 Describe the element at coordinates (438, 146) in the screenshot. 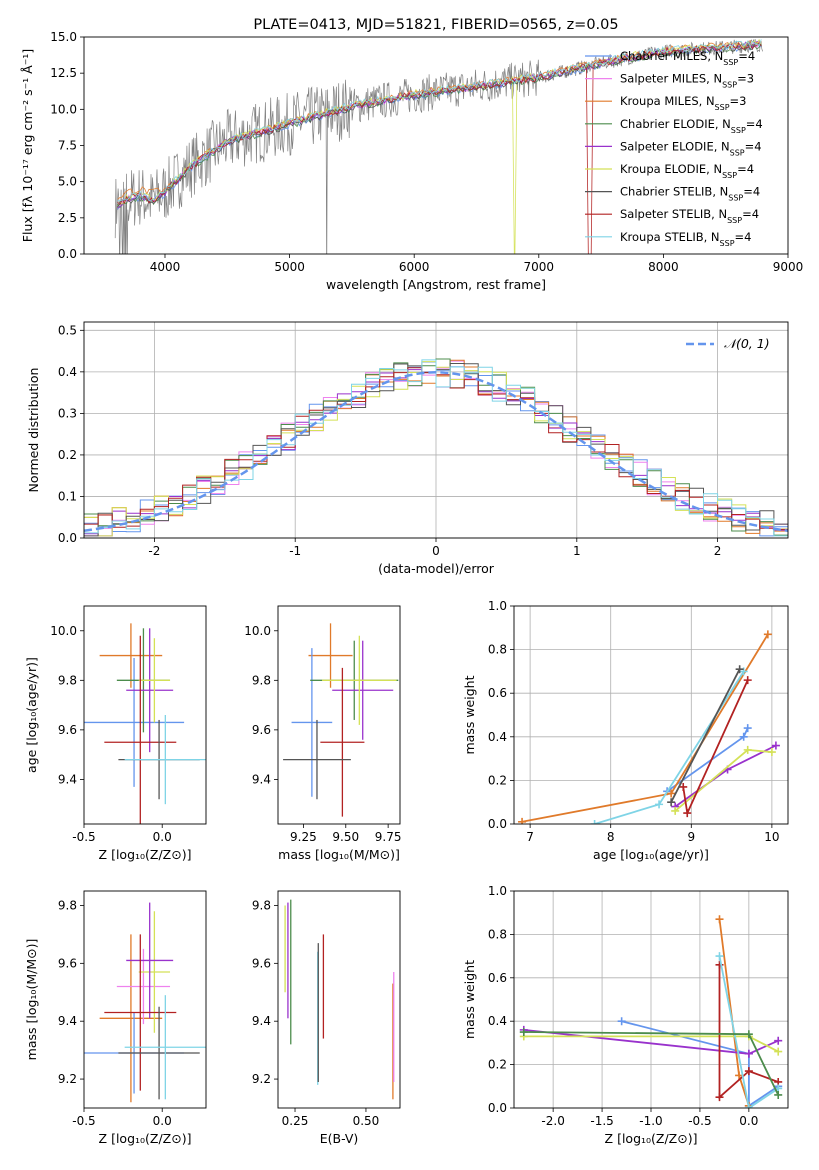

I see `observed-spectrum` at that location.